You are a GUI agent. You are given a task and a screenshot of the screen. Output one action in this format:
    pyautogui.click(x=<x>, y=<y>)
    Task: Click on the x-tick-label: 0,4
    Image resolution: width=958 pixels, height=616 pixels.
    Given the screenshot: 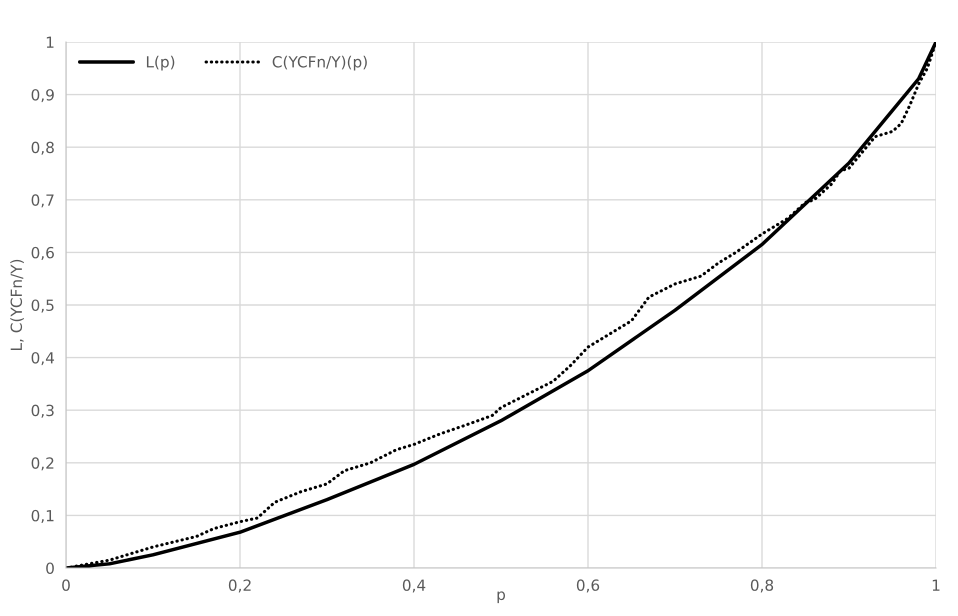 What is the action you would take?
    pyautogui.click(x=414, y=585)
    